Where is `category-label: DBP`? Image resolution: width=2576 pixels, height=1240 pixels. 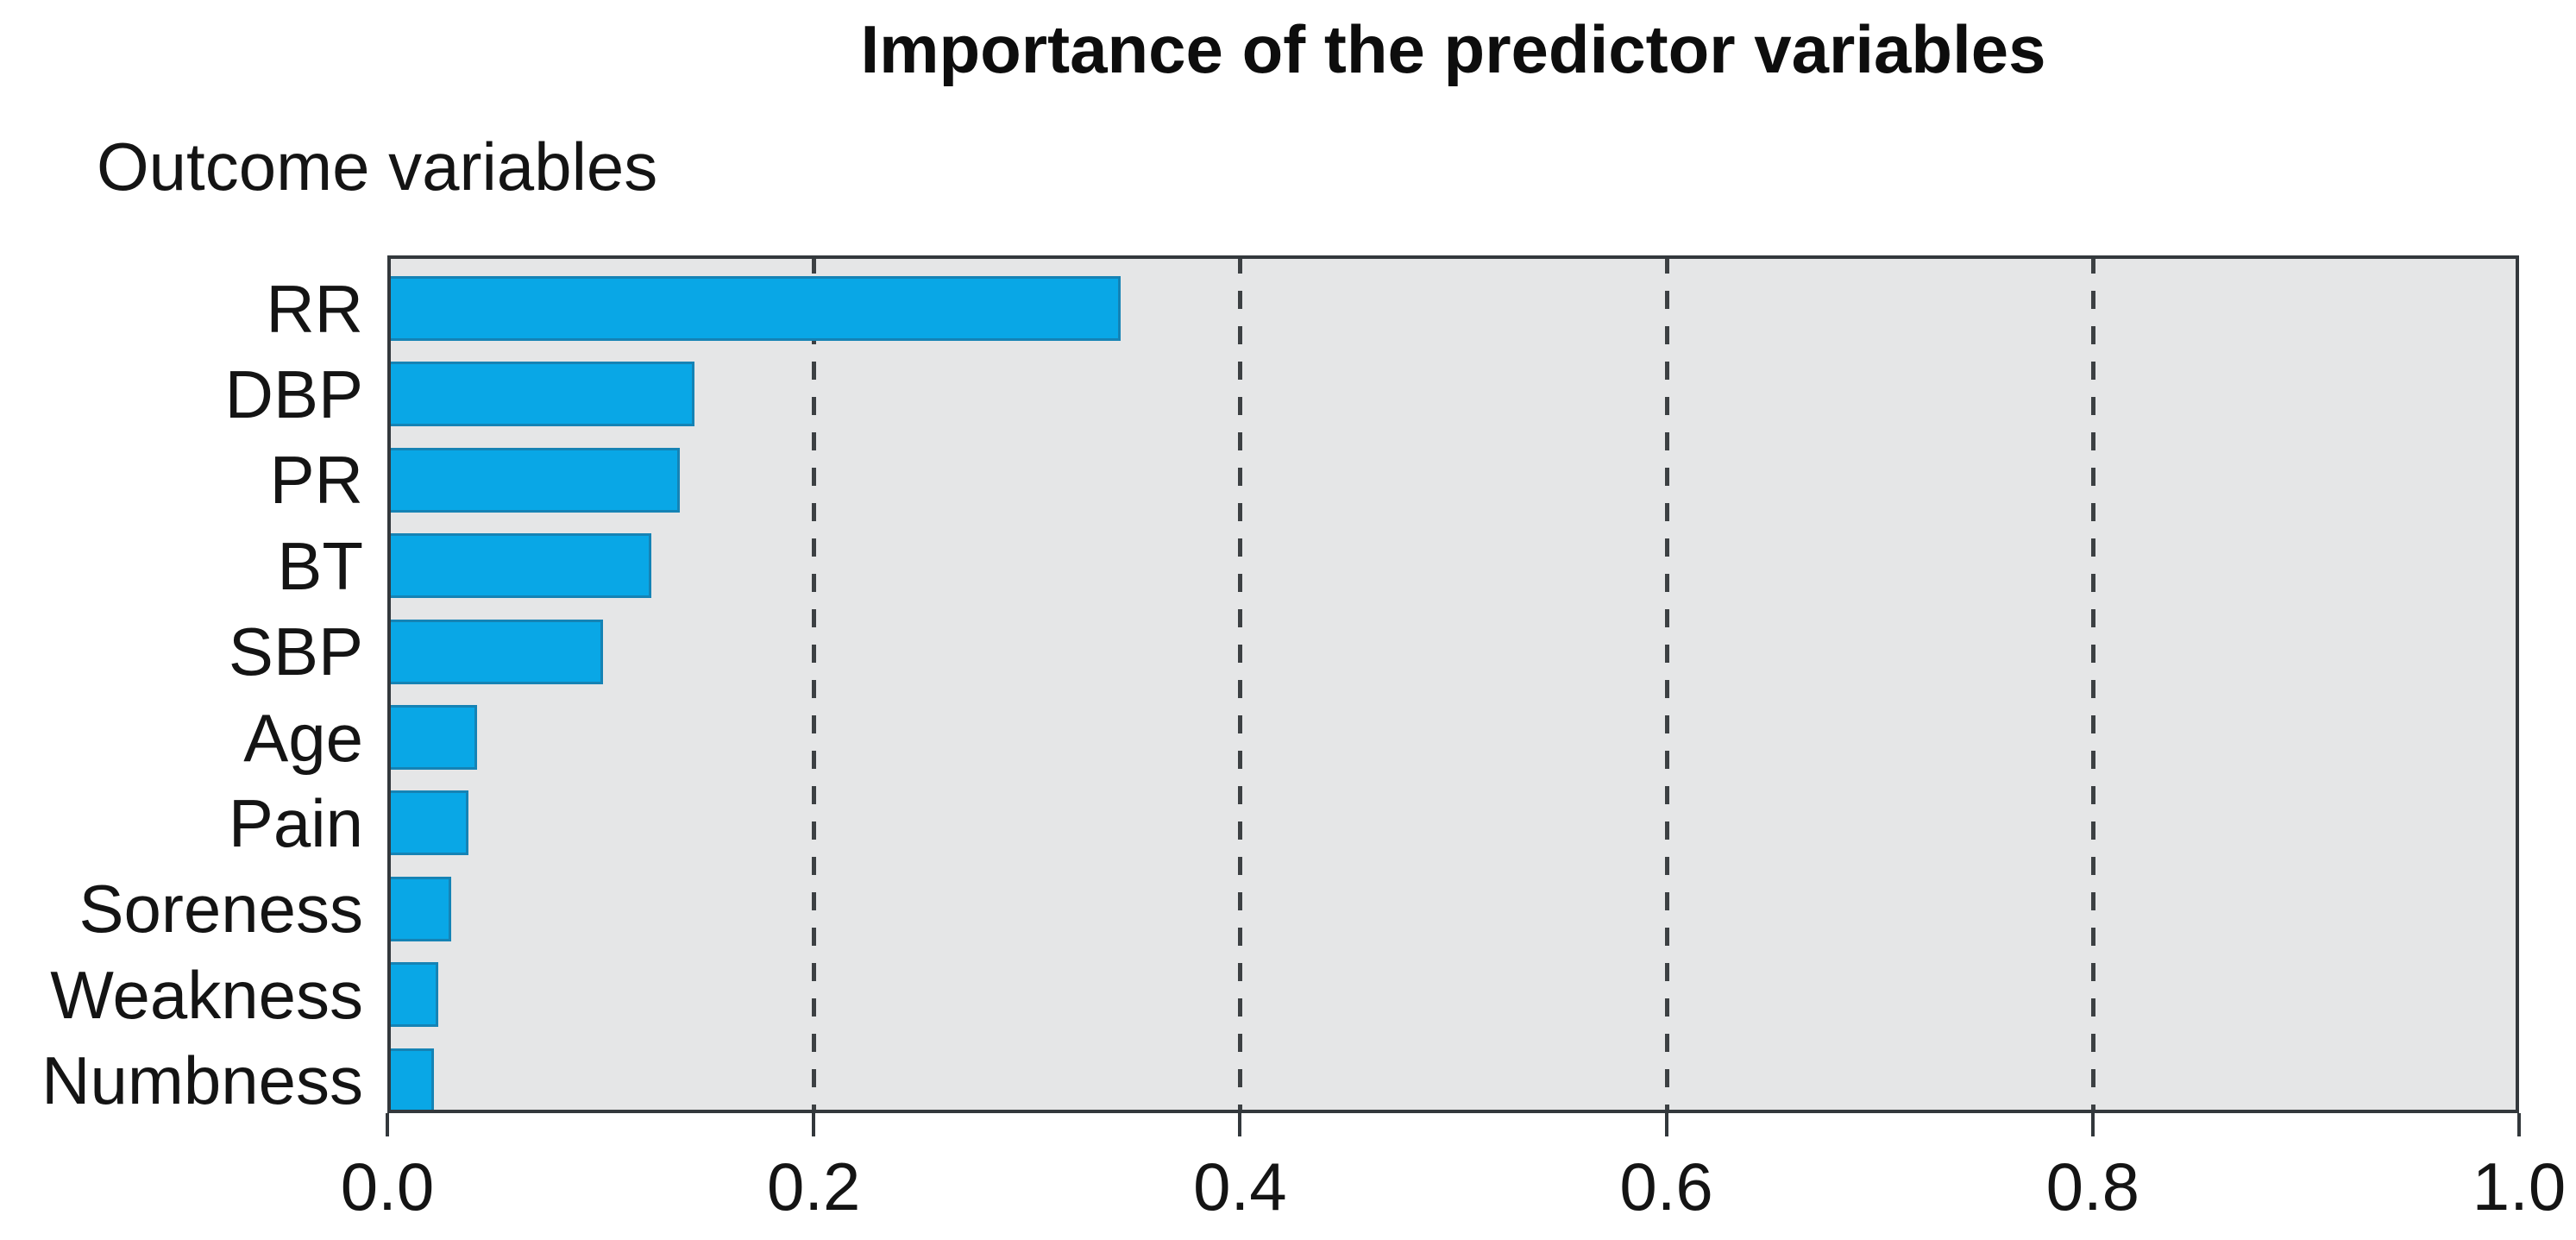
category-label: DBP is located at coordinates (293, 394).